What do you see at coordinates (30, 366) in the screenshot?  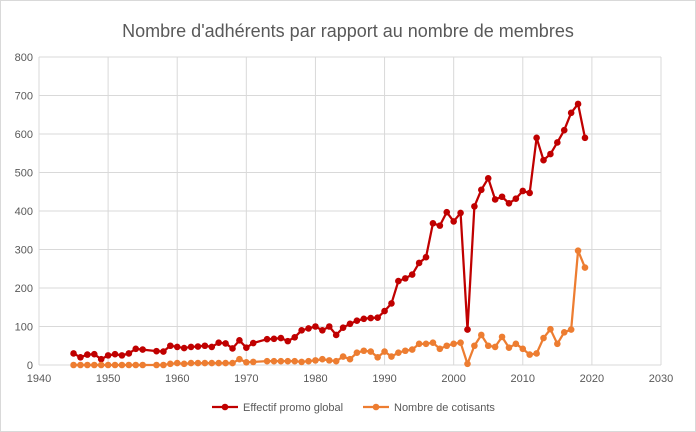 I see `y-tick-label: 0` at bounding box center [30, 366].